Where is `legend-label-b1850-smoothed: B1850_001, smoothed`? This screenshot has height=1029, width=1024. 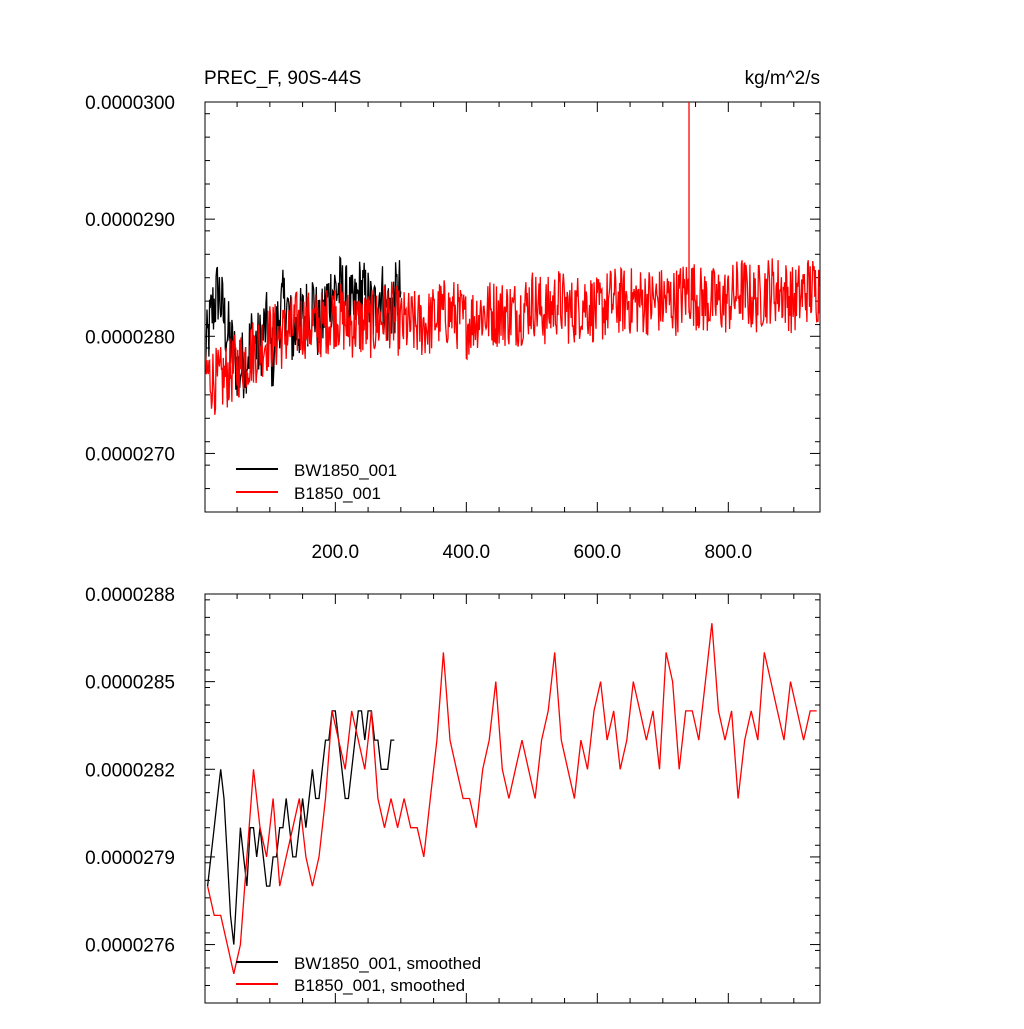 legend-label-b1850-smoothed: B1850_001, smoothed is located at coordinates (379, 985).